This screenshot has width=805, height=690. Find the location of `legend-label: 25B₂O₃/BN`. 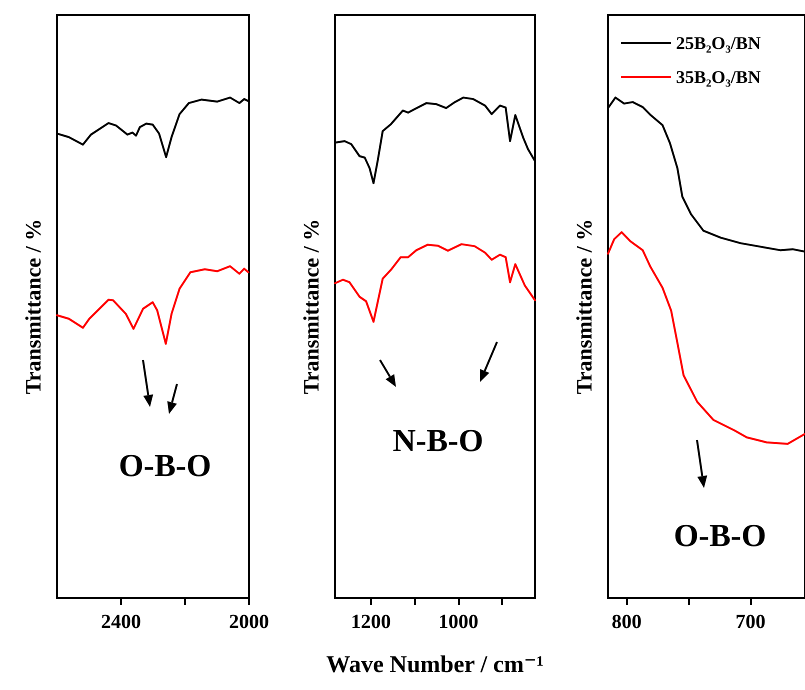

legend-label: 25B₂O₃/BN is located at coordinates (718, 43).